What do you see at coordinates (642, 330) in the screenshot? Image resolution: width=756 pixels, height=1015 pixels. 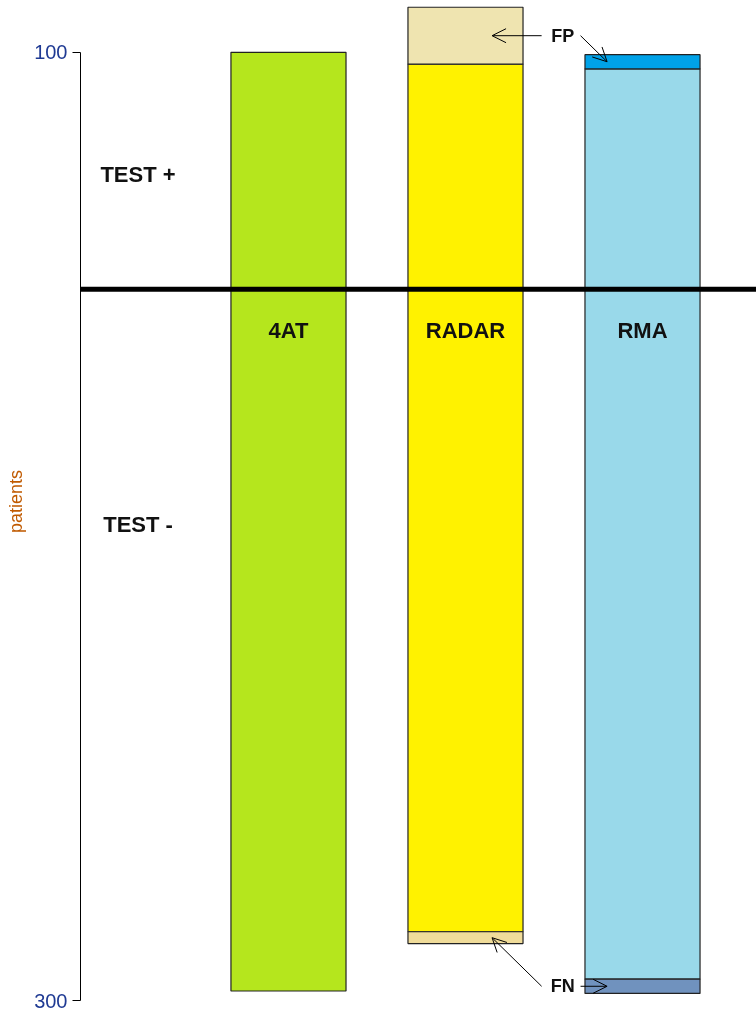 I see `x-tick-label: RMA` at bounding box center [642, 330].